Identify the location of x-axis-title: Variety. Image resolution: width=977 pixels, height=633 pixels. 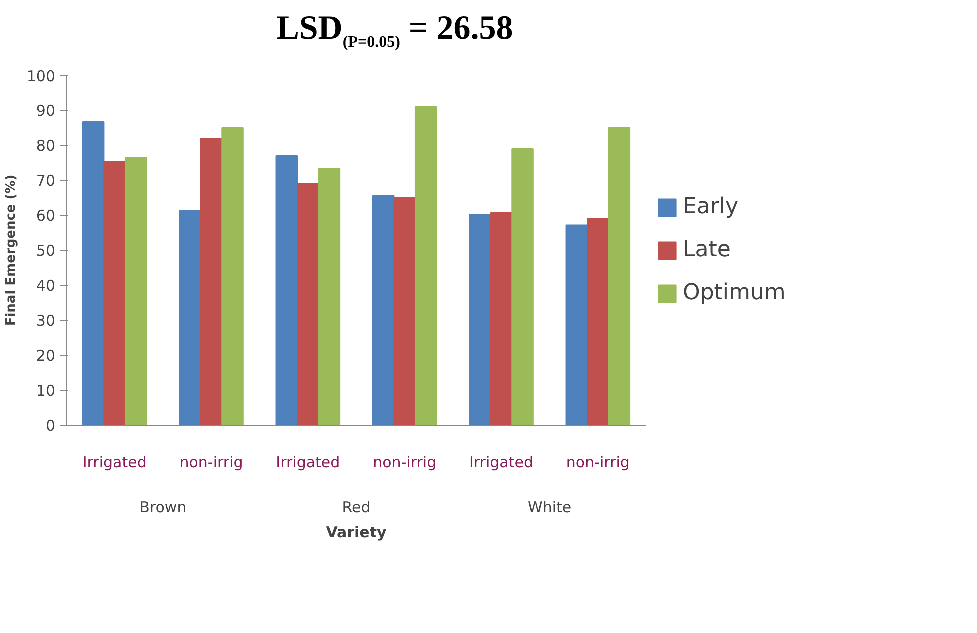
(357, 533).